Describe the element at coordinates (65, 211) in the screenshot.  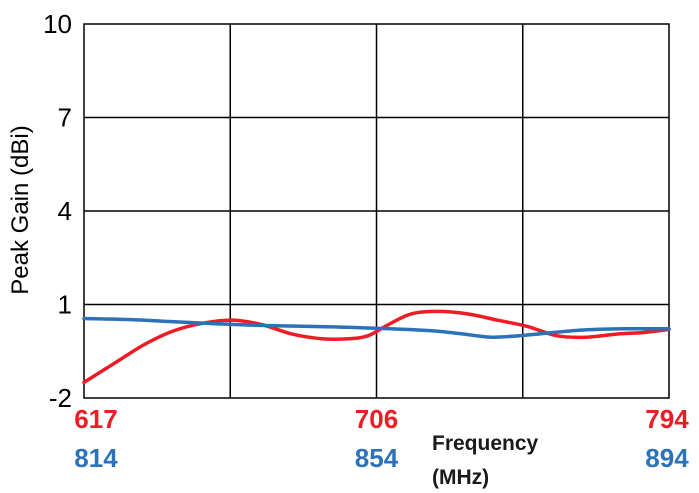
I see `y-tick-label: 4` at that location.